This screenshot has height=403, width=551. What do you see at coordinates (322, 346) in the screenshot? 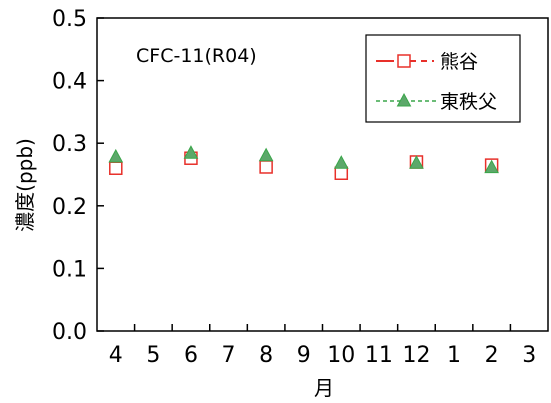
I see `x-axis: 4 5 6 7 8 9 10 11 12 1 2 3` at bounding box center [322, 346].